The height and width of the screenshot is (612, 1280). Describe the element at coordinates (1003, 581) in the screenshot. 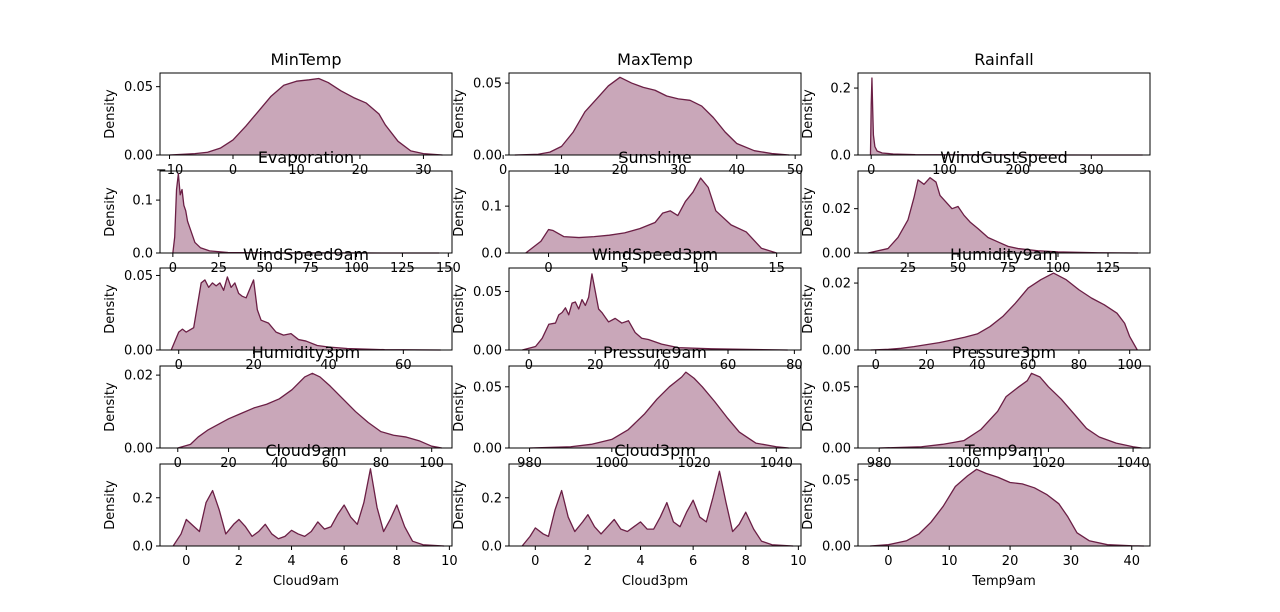

I see `x-axis-label: Temp9am` at that location.